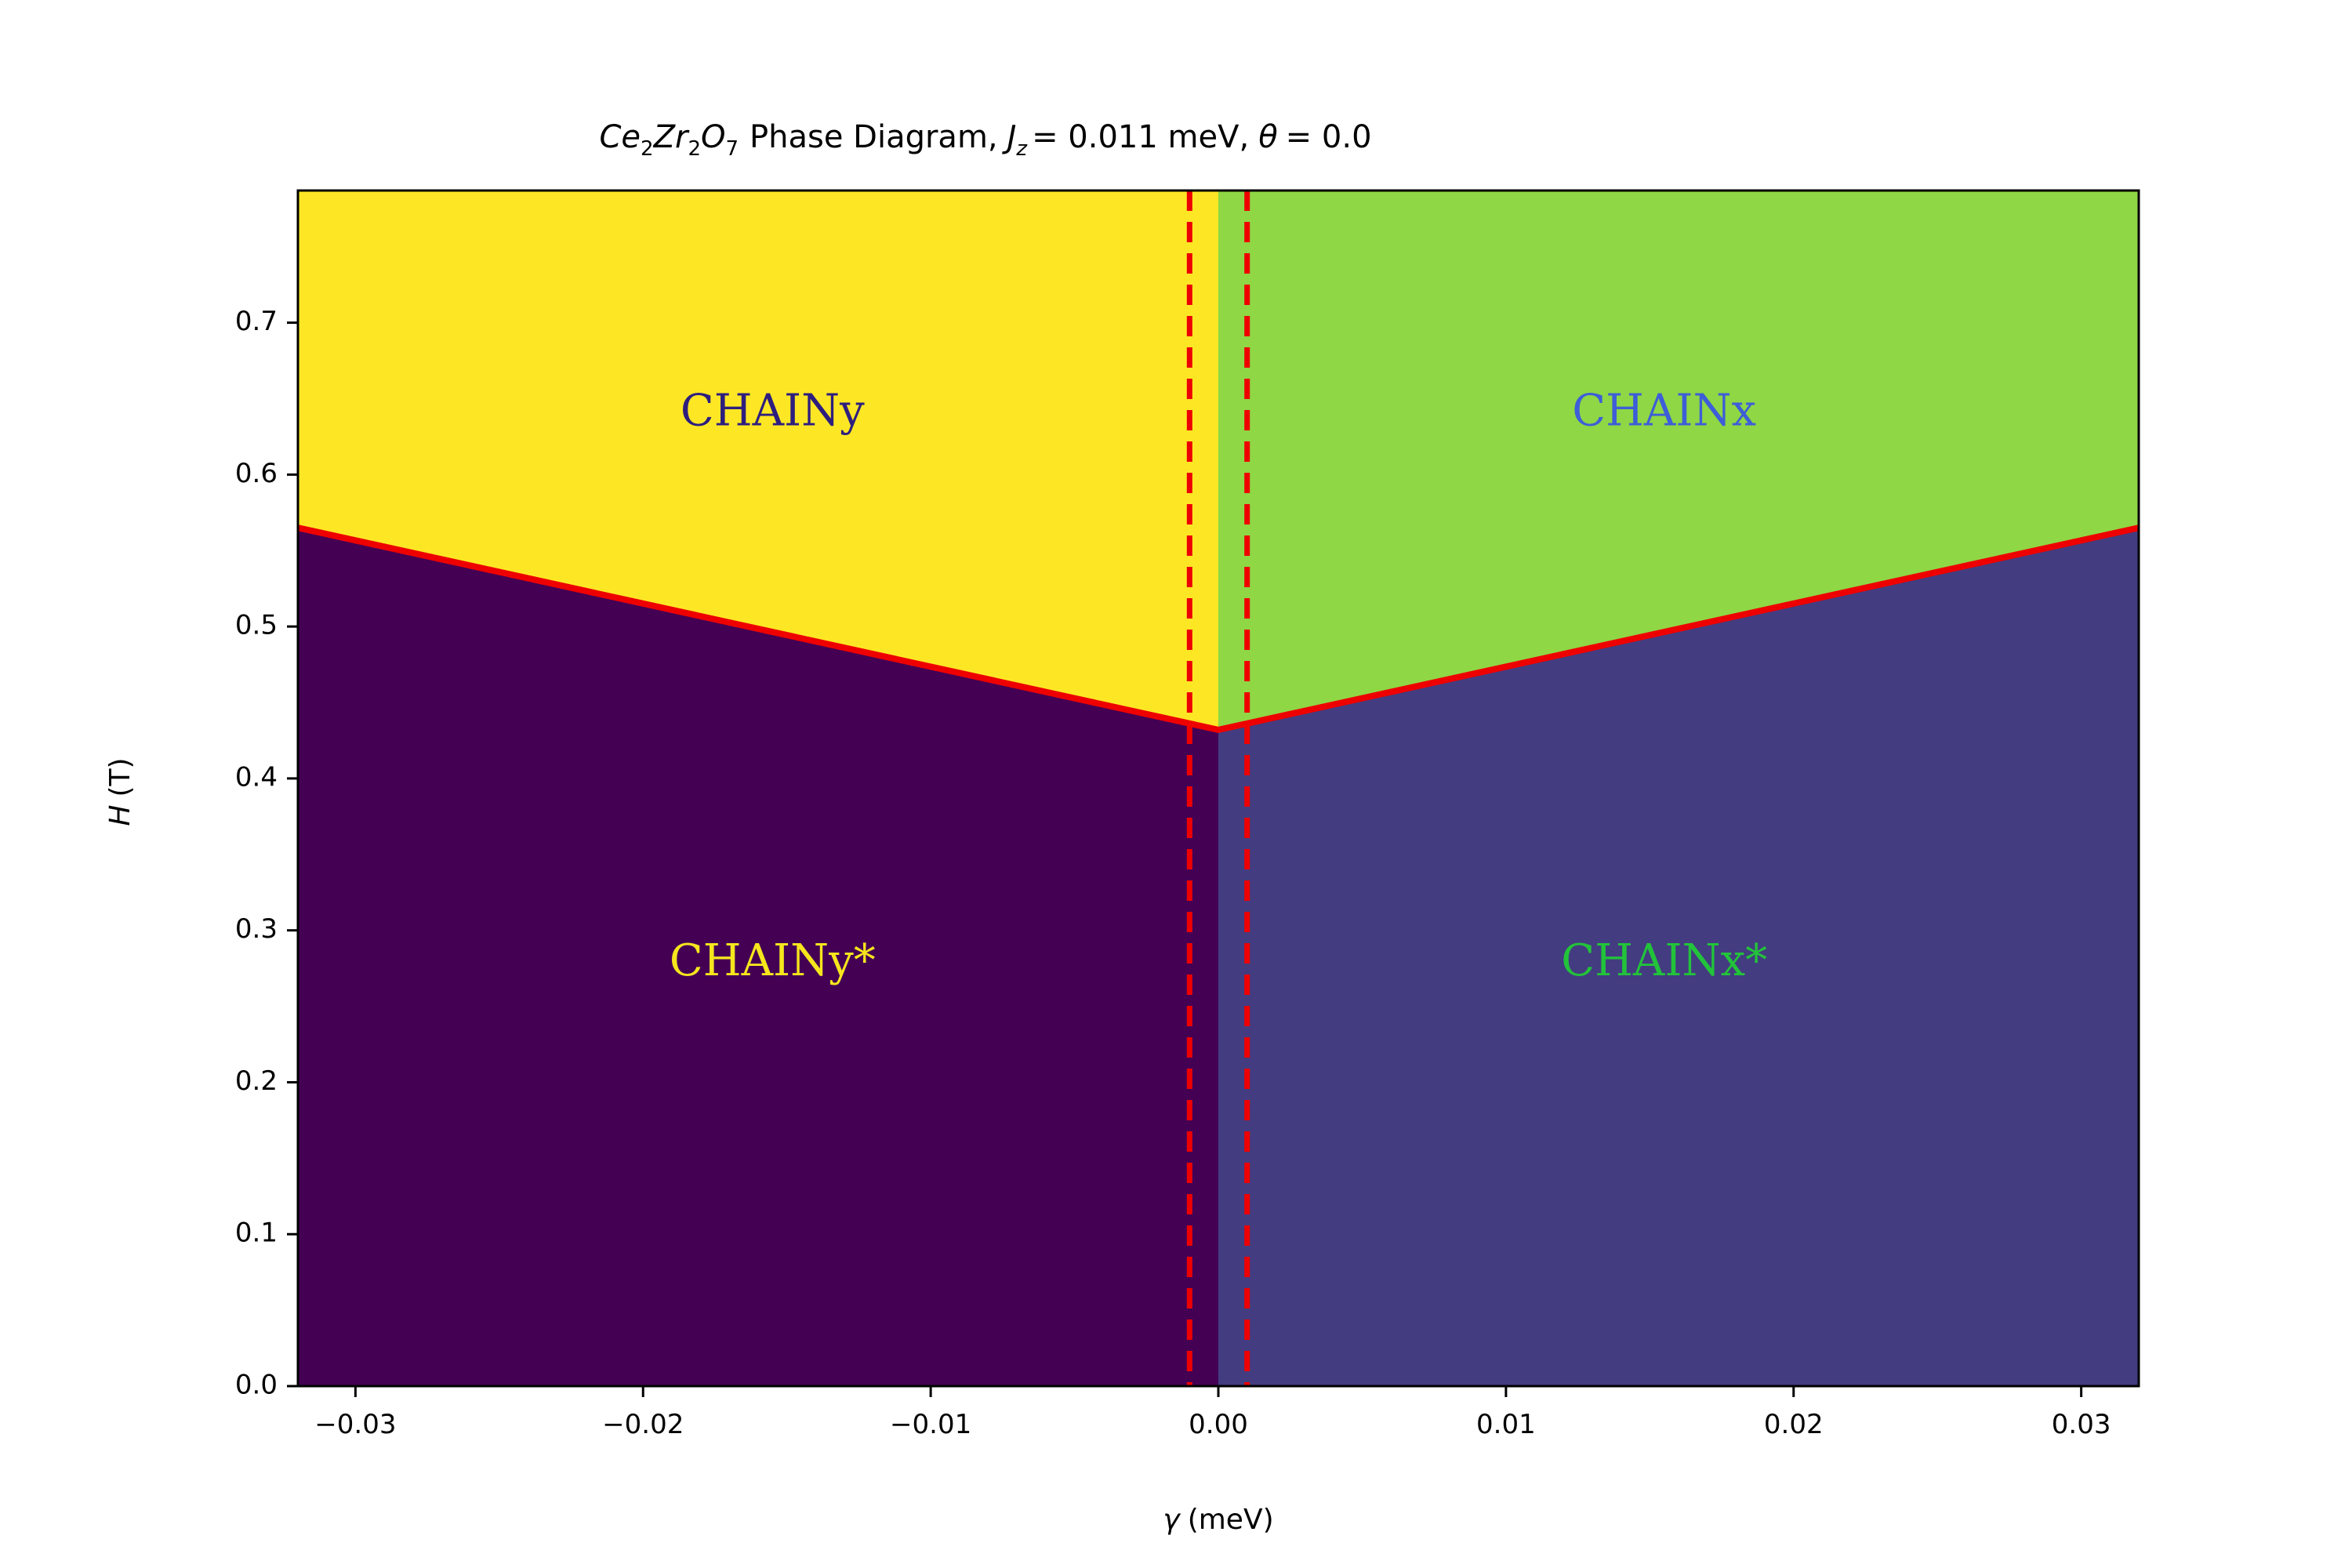 This screenshot has width=2352, height=1568. I want to click on y-tick-label: 0.5, so click(256, 625).